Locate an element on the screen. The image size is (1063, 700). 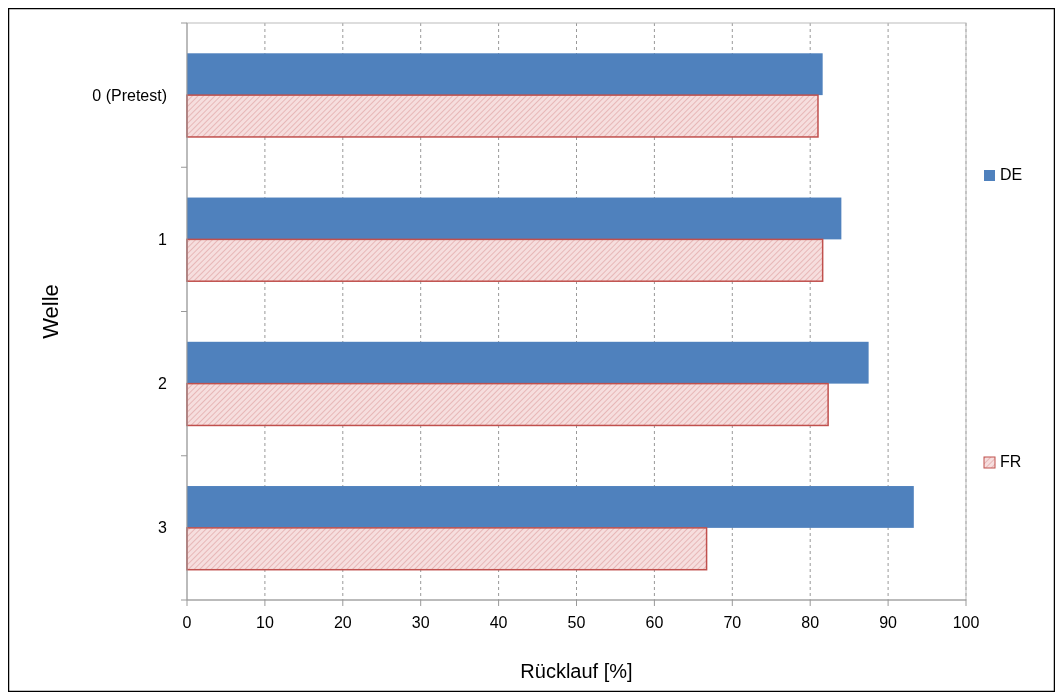
x-tick-label: 80 is located at coordinates (810, 622).